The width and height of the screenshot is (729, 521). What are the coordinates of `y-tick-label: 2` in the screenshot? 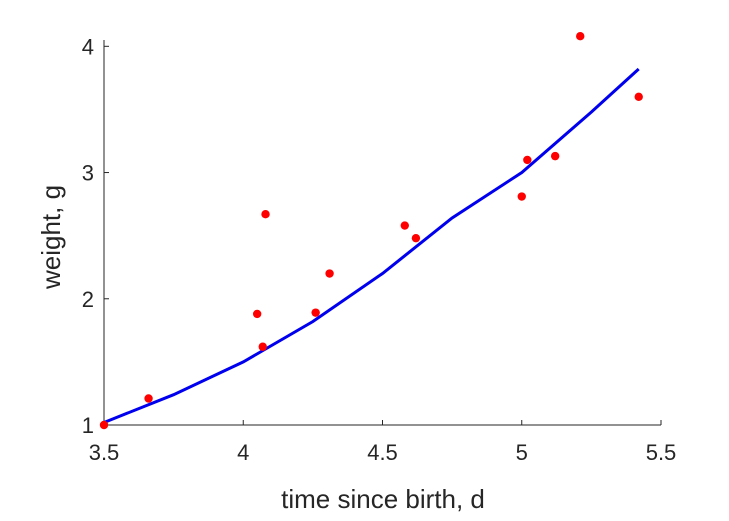 It's located at (88, 299).